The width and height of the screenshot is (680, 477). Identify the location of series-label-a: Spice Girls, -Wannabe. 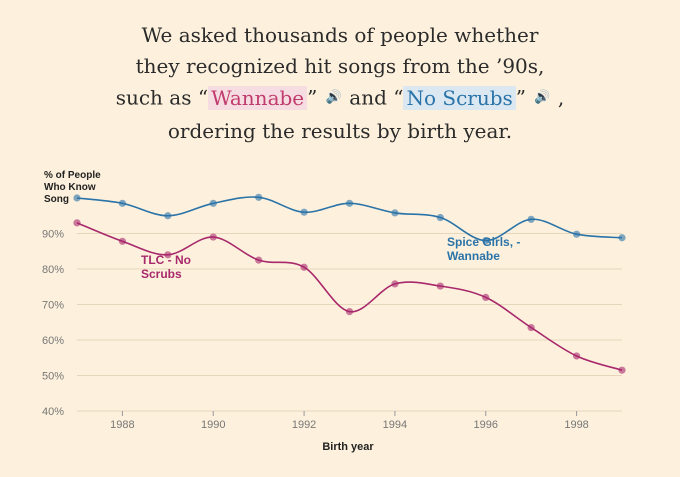
(483, 249).